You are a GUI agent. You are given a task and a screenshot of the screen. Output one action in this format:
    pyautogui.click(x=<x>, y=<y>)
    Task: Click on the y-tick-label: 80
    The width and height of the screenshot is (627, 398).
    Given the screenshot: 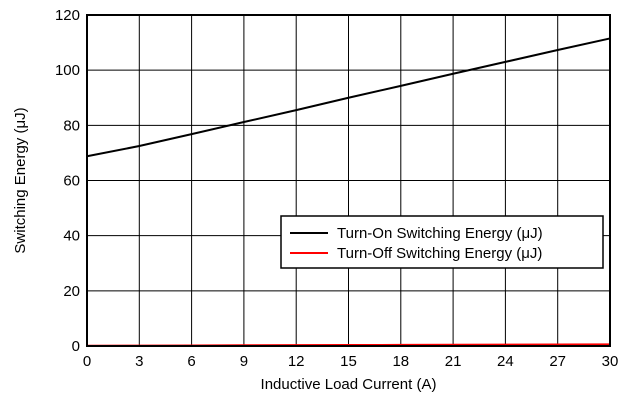 What is the action you would take?
    pyautogui.click(x=71, y=125)
    